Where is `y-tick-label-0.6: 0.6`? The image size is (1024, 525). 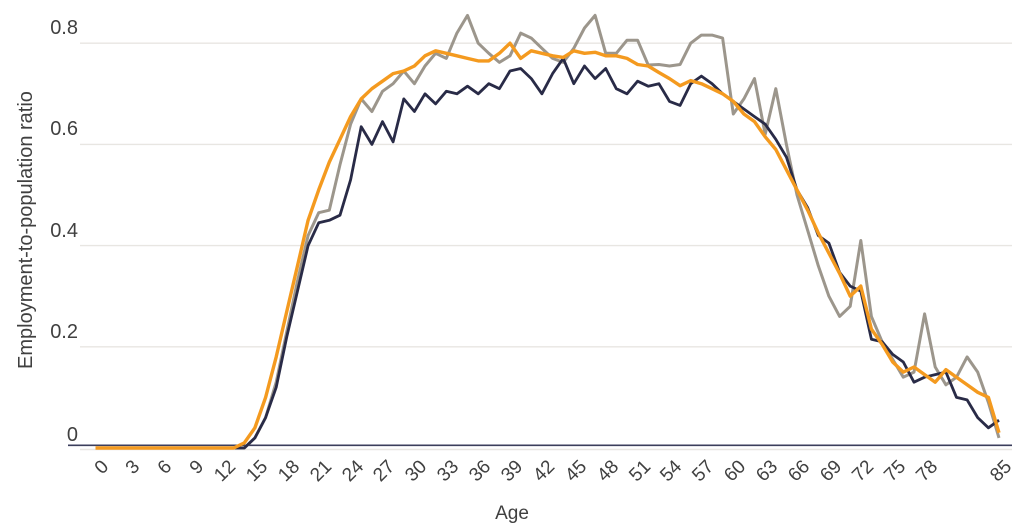
y-tick-label-0.6: 0.6 is located at coordinates (64, 129).